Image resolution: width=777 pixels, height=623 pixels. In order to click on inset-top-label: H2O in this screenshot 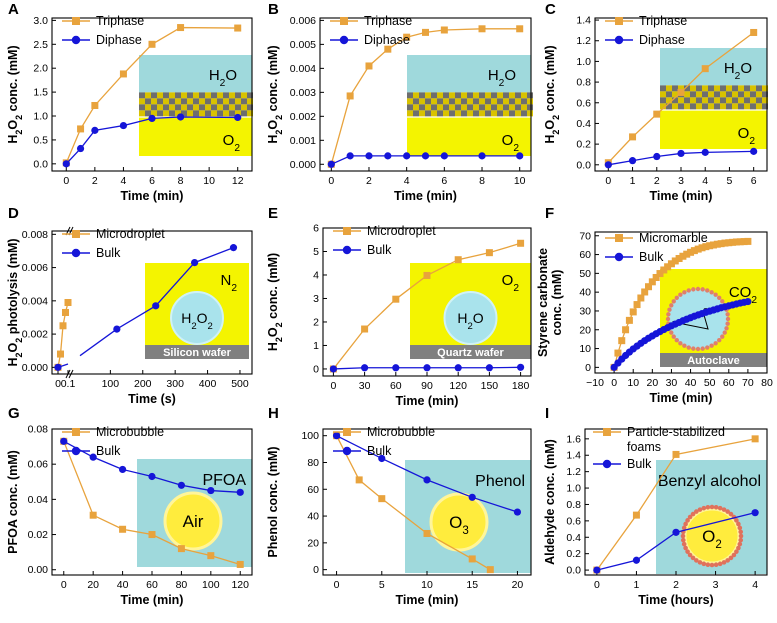, I will do `click(502, 78)`.